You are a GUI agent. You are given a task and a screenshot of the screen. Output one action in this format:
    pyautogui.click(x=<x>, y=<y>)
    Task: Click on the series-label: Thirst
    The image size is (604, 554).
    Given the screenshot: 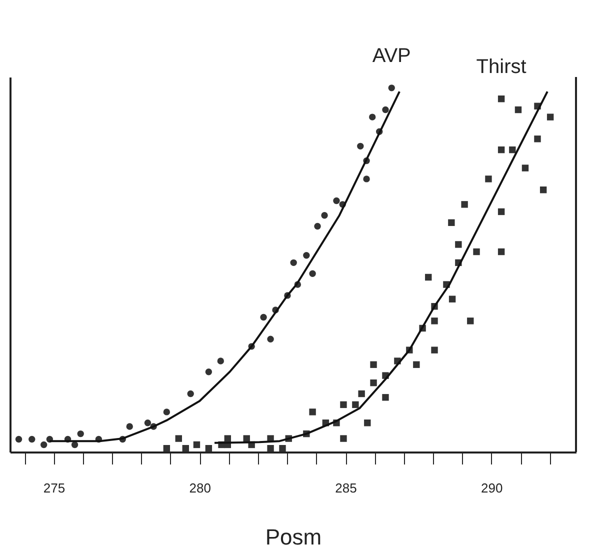 What is the action you would take?
    pyautogui.click(x=501, y=67)
    